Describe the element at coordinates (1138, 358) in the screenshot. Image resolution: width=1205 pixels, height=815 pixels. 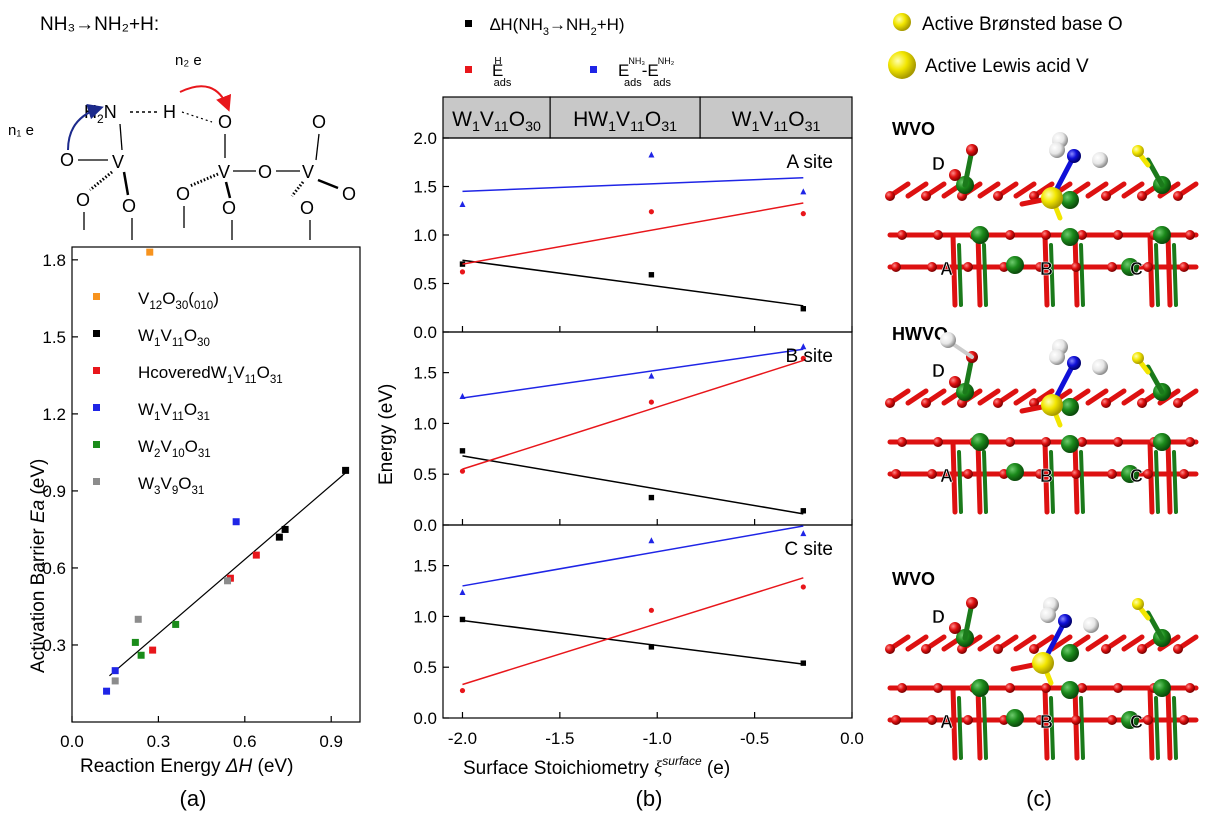
I see `active-bronsted-o` at that location.